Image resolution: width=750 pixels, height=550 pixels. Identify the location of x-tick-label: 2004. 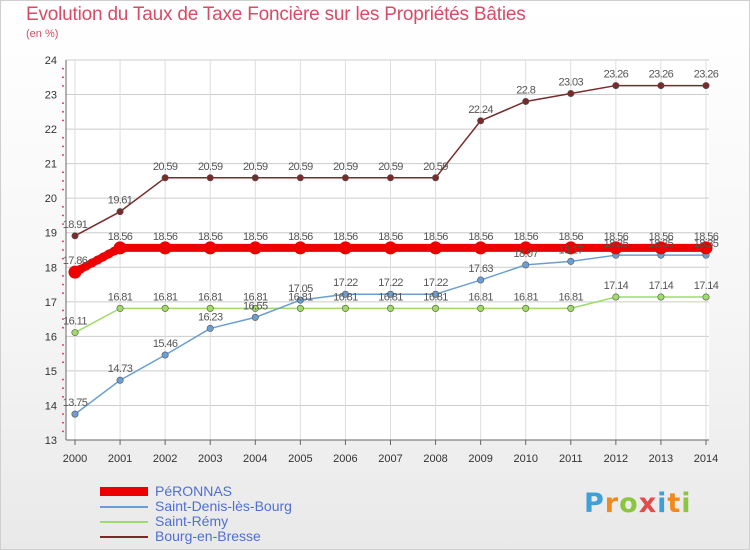
(255, 459).